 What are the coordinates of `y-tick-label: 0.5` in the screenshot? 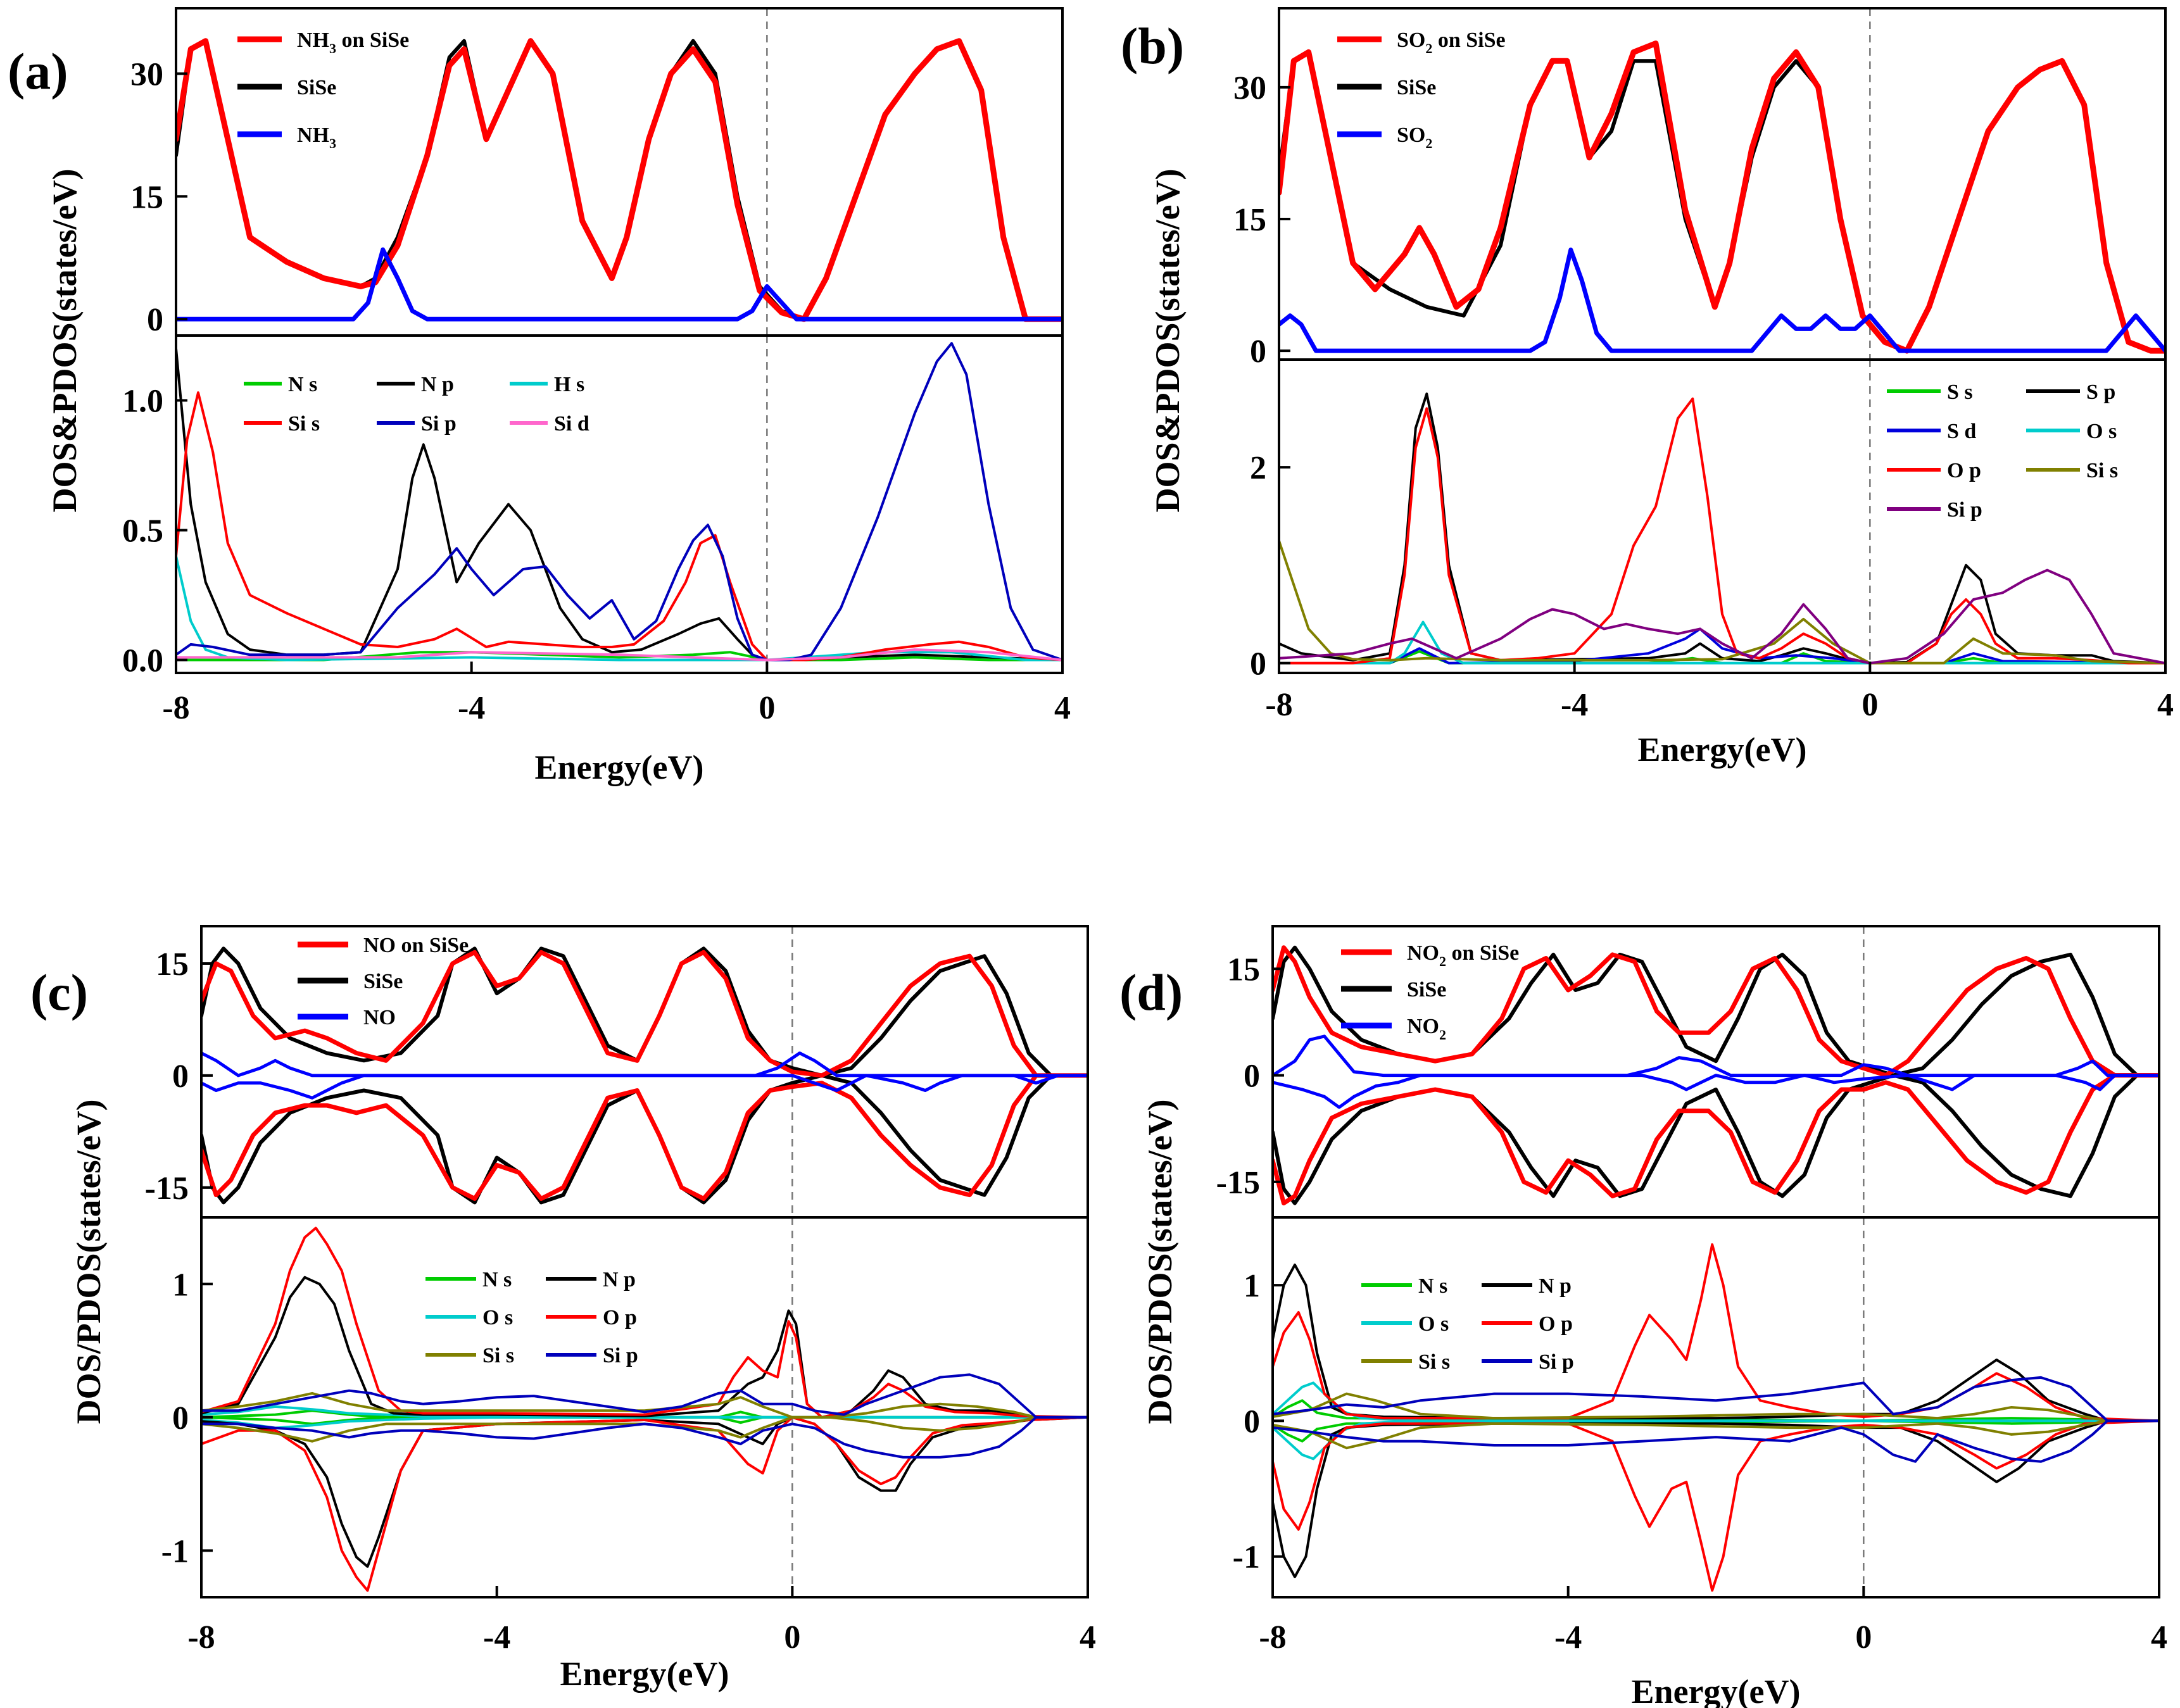 It's located at (142, 531).